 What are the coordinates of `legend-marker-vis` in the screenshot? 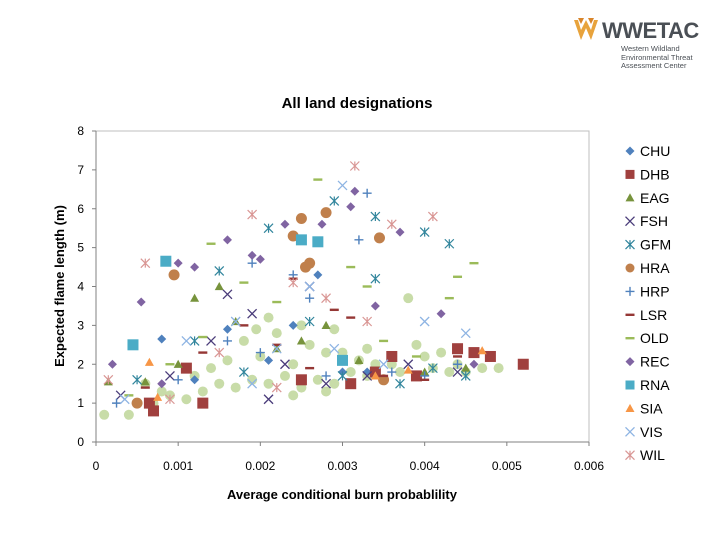 It's located at (630, 431).